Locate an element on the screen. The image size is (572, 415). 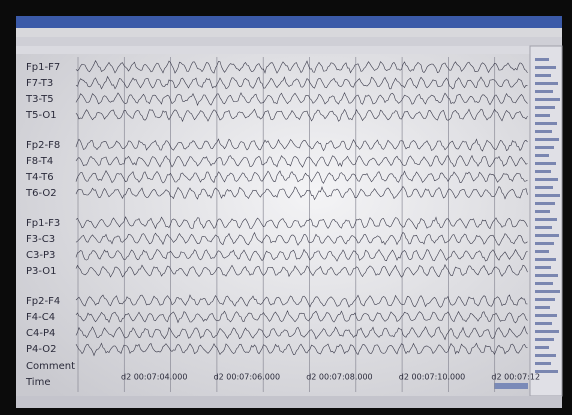
channel-label: Fp1-F3 is located at coordinates (43, 223).